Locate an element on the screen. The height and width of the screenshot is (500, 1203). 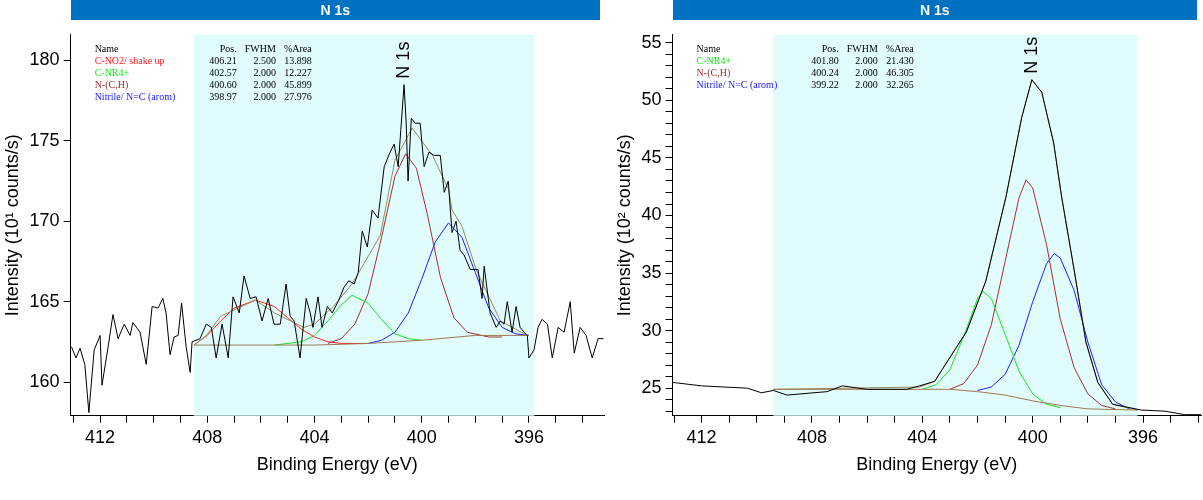
annotation: 45.899 is located at coordinates (298, 84).